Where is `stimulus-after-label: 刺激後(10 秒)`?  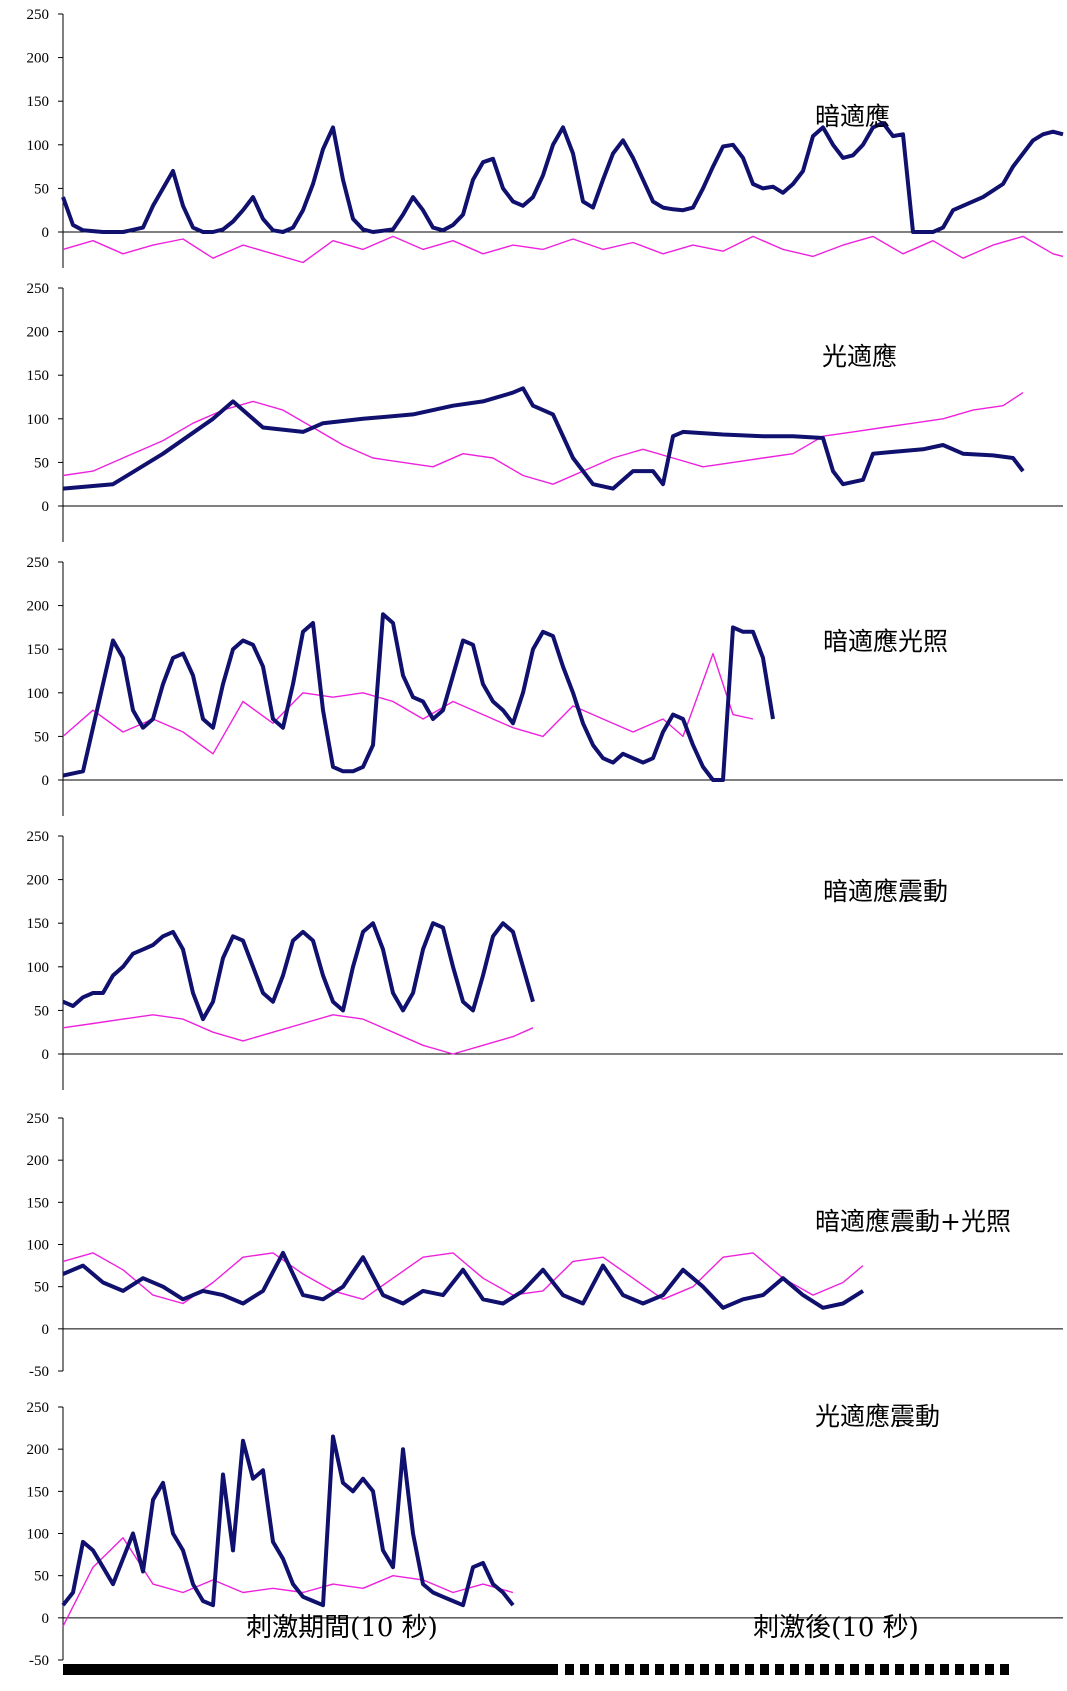 stimulus-after-label: 刺激後(10 秒) is located at coordinates (836, 1628).